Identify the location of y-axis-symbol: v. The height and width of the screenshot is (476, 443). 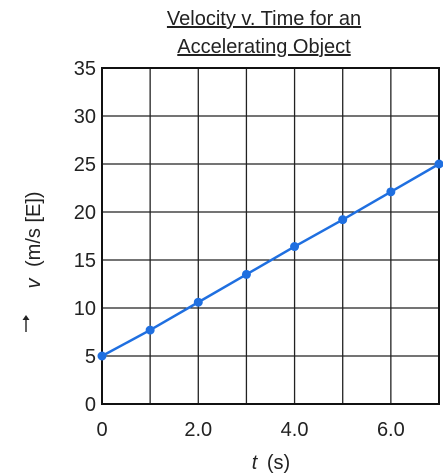
(34, 283).